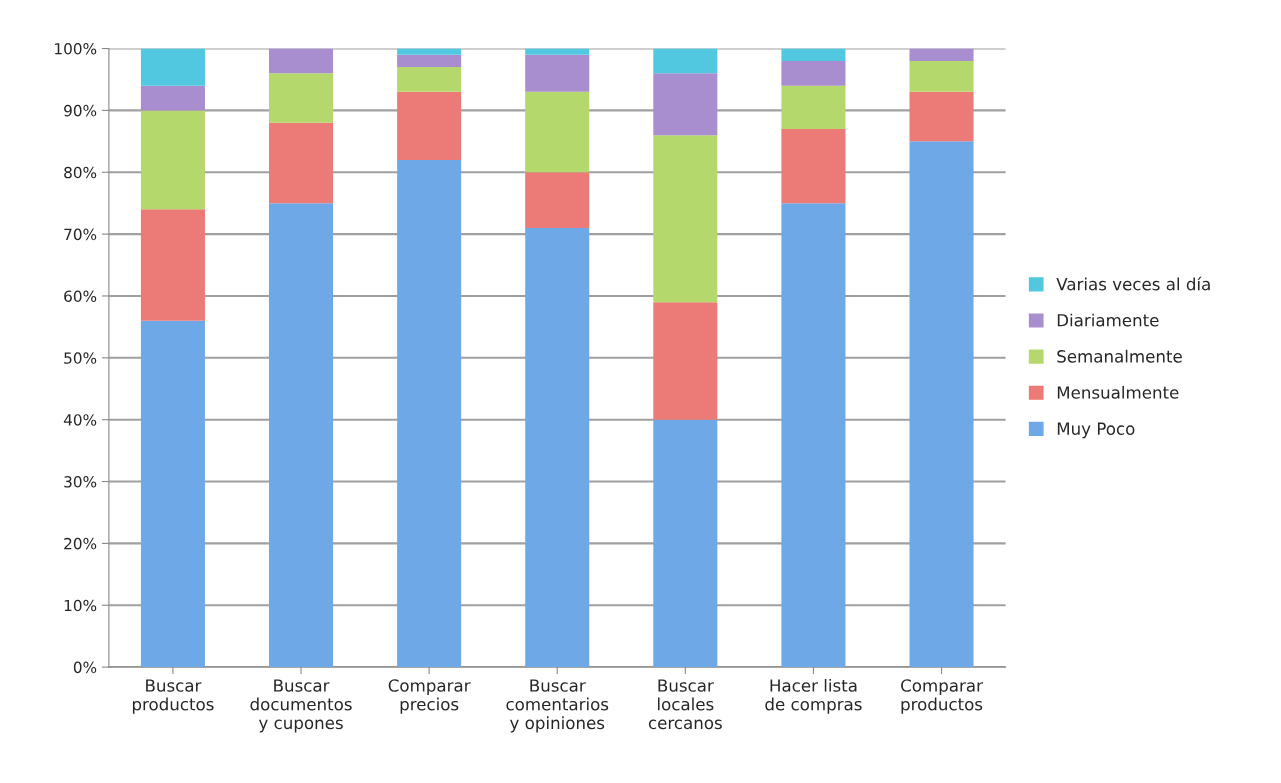 Image resolution: width=1281 pixels, height=783 pixels. I want to click on legend-label: Varias veces al día, so click(1133, 283).